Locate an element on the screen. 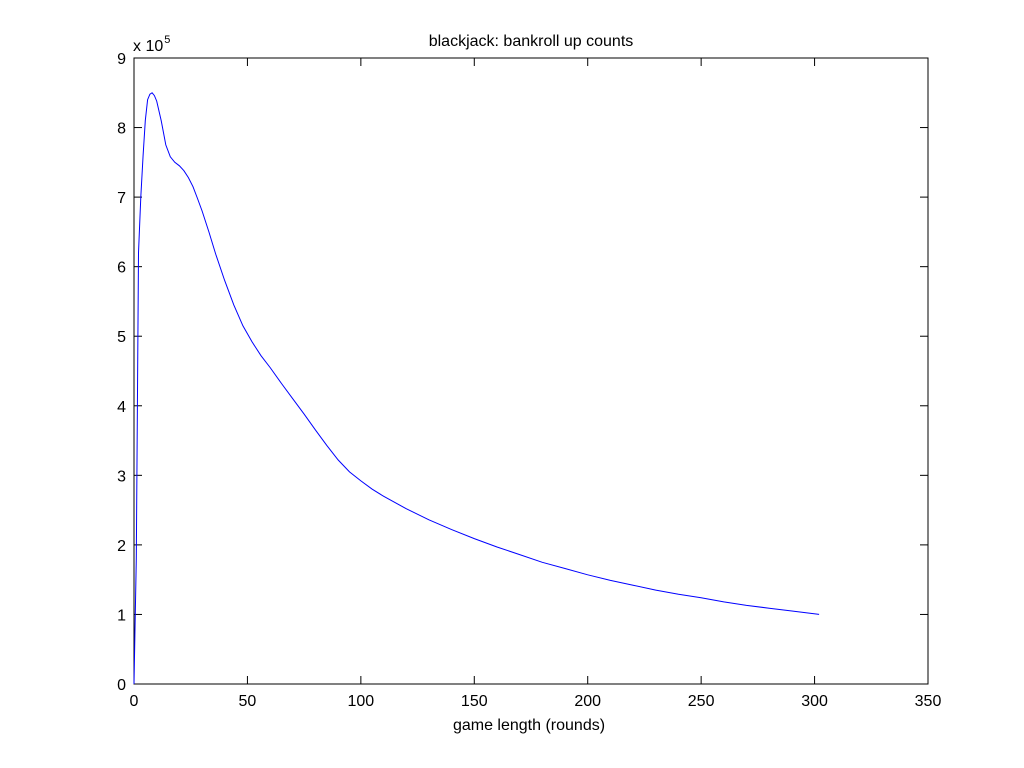 This screenshot has height=768, width=1024. y-axis-multiplier-base: x 10 is located at coordinates (148, 46).